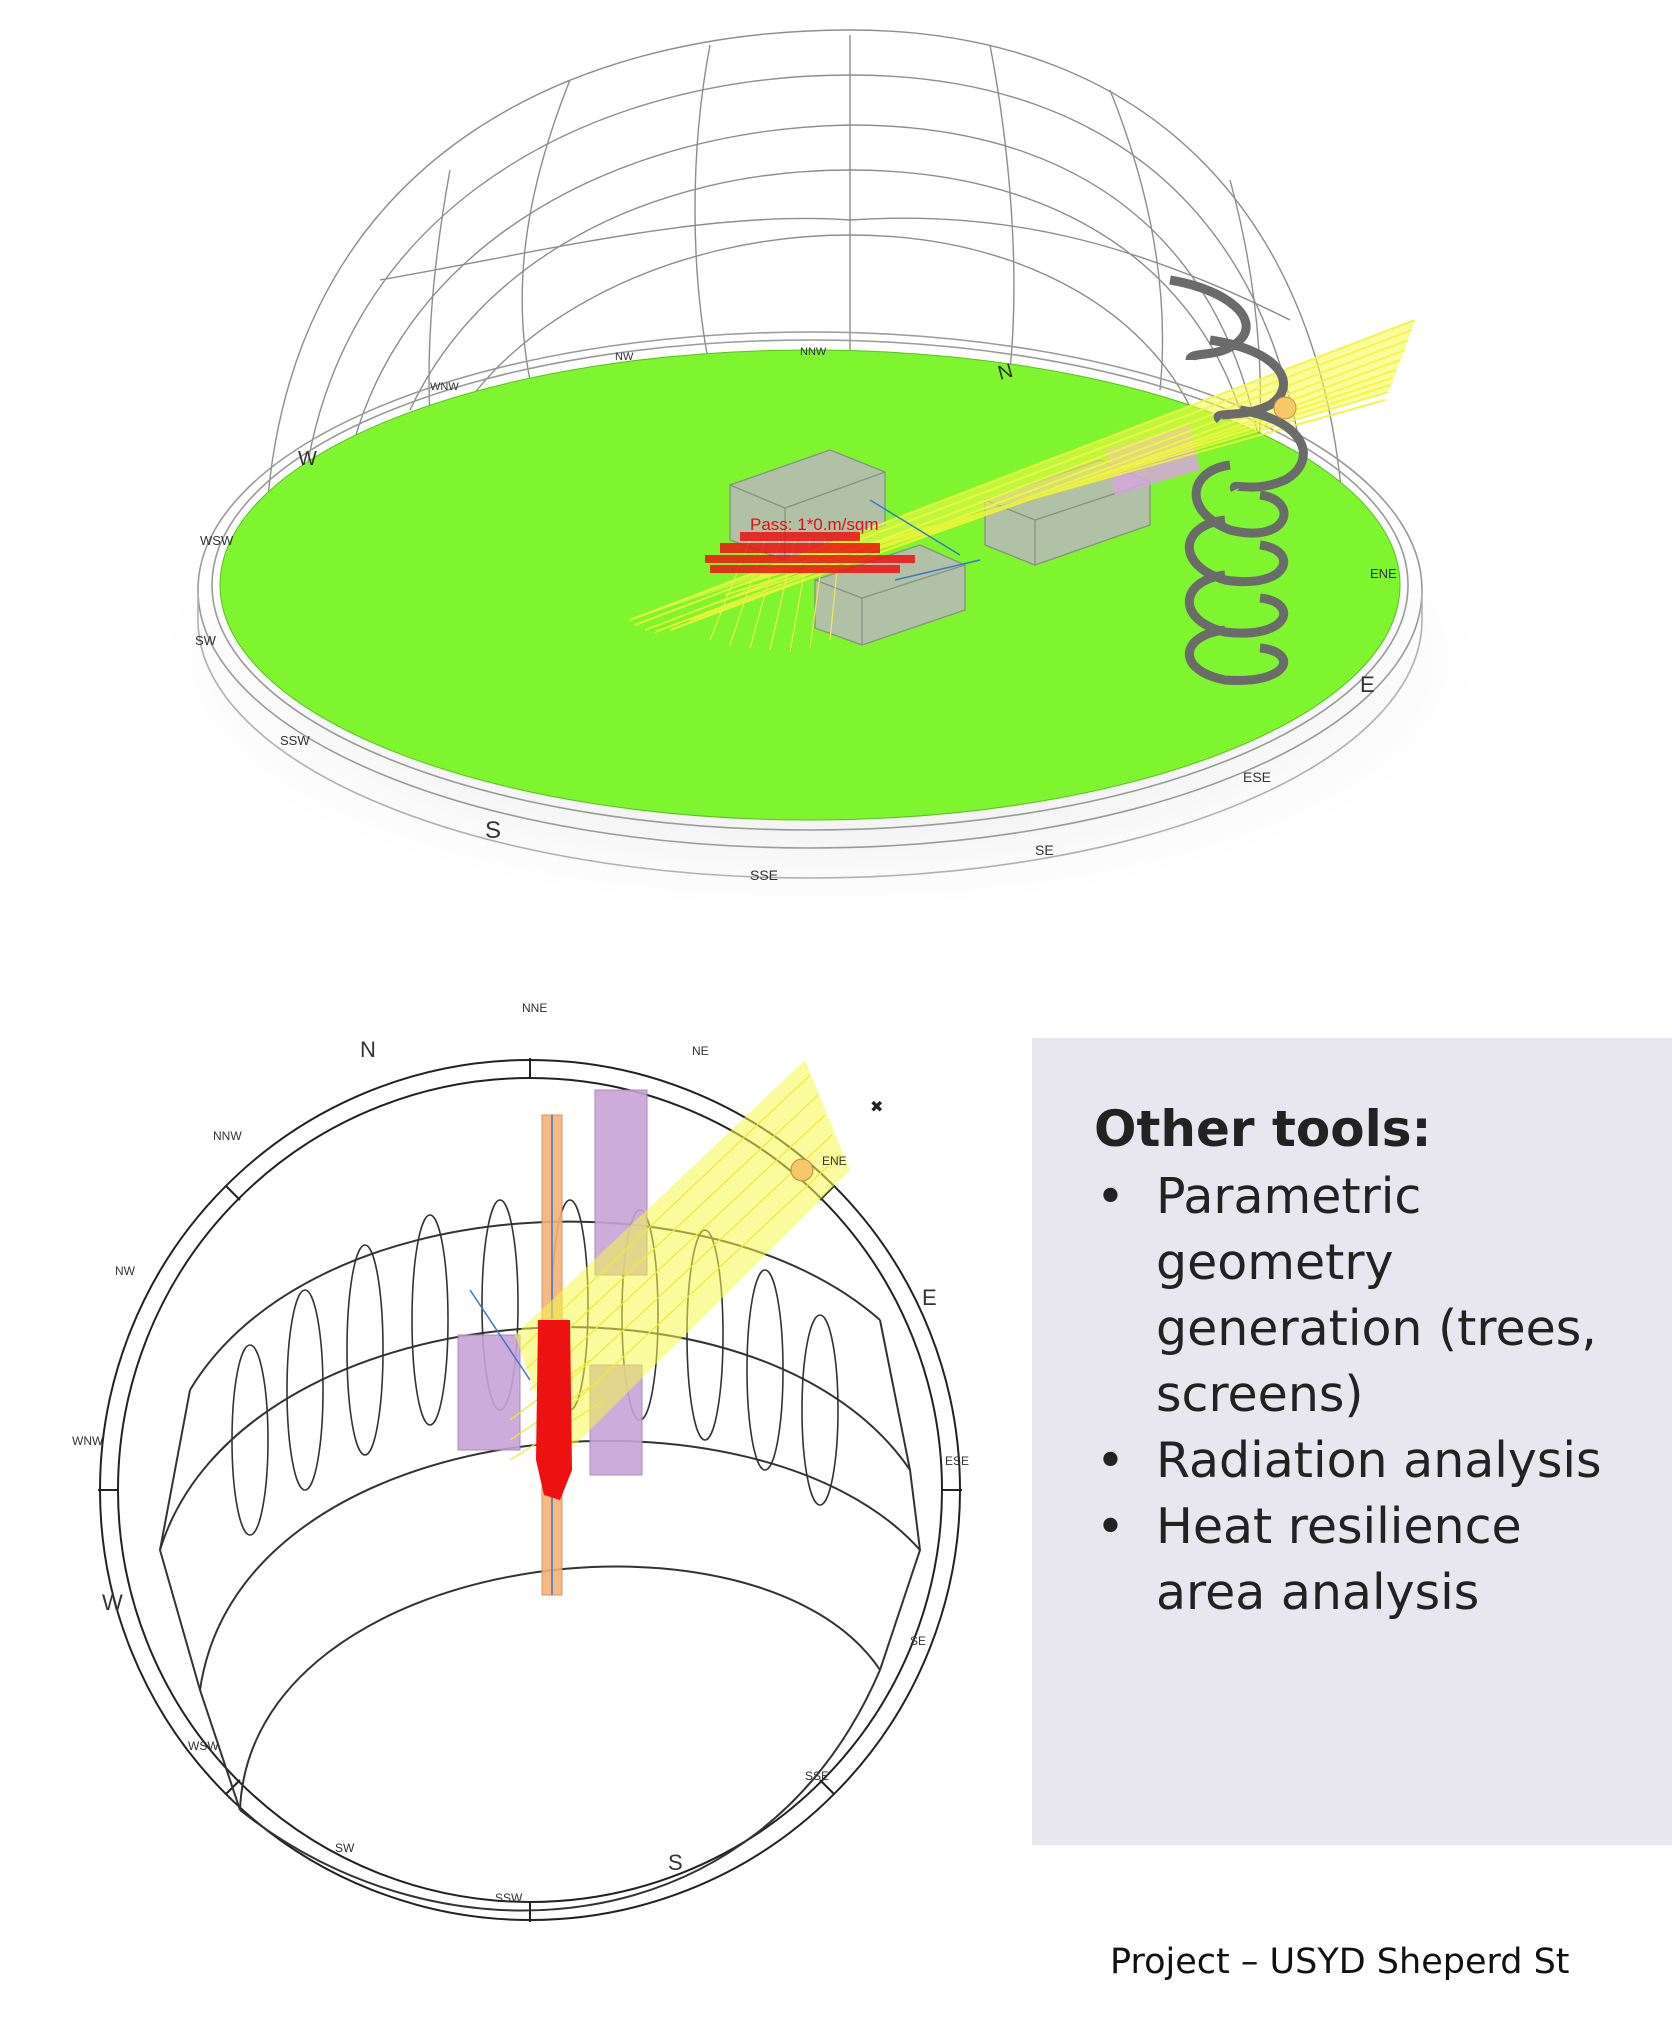  What do you see at coordinates (1238, 480) in the screenshot?
I see `sun-path-spirals` at bounding box center [1238, 480].